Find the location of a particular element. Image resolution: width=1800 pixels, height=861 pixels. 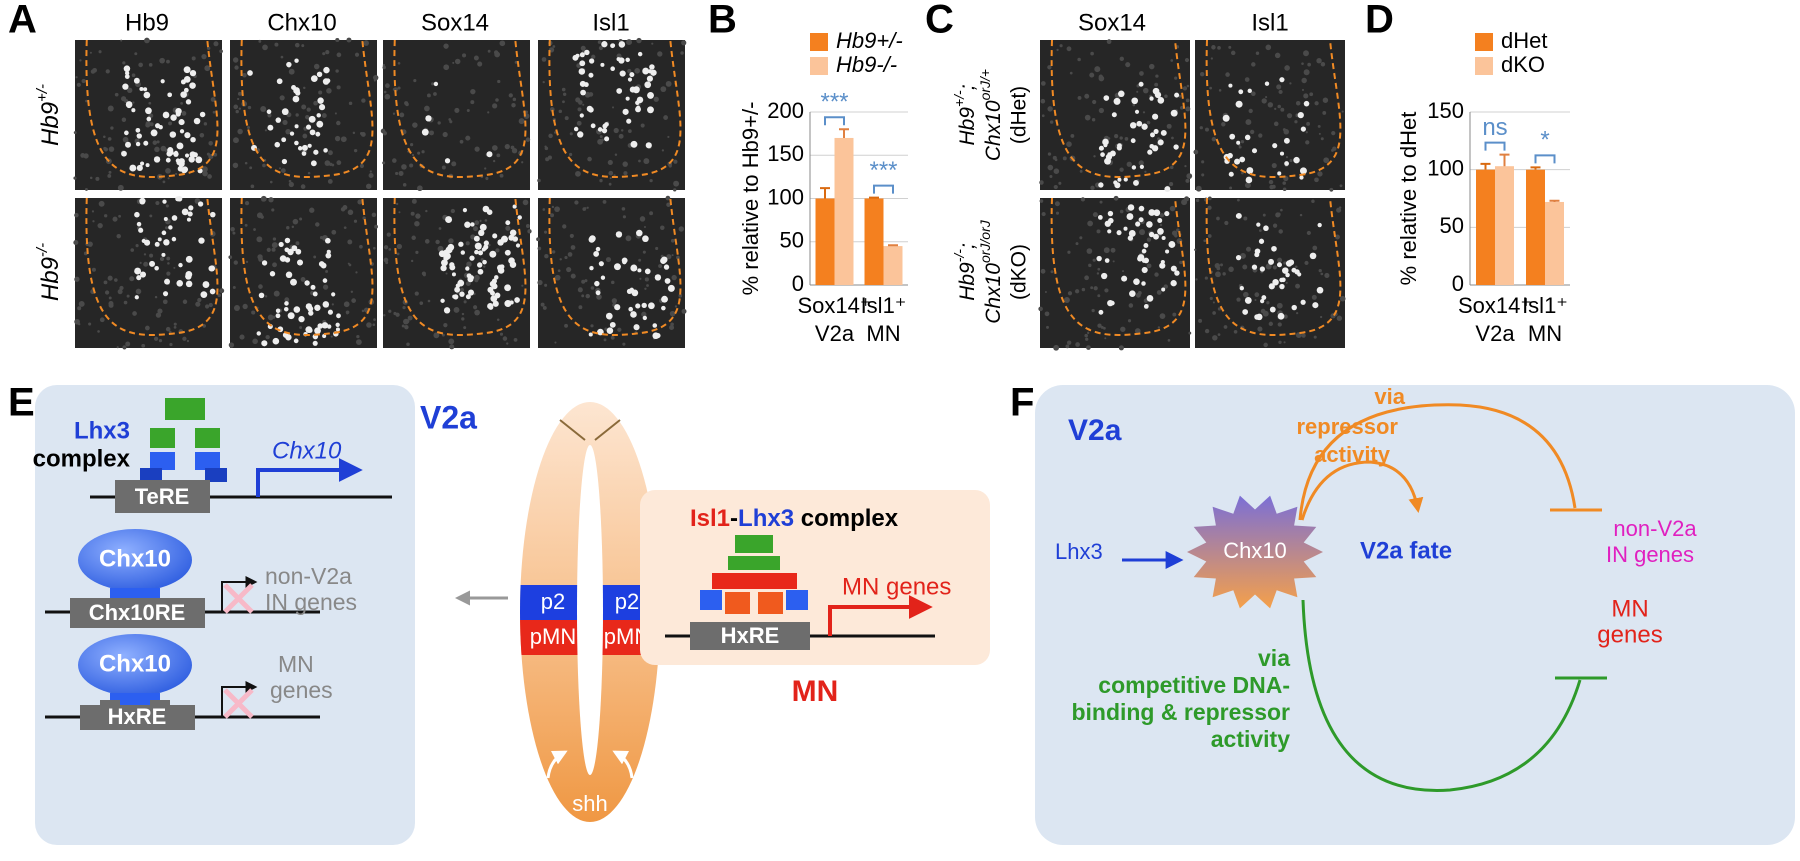

gene: Chx10 is located at coordinates (993, 293).